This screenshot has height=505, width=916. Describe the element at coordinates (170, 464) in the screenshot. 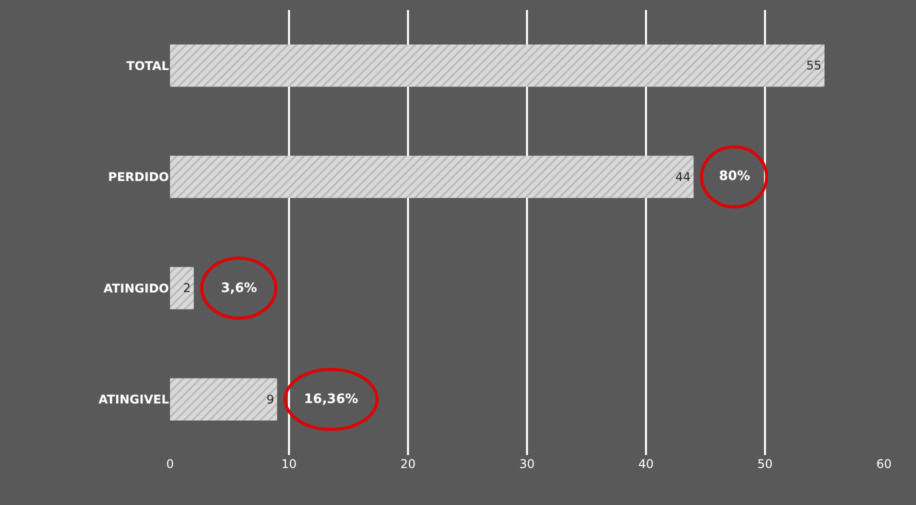

I see `x-tick-label: 0` at that location.